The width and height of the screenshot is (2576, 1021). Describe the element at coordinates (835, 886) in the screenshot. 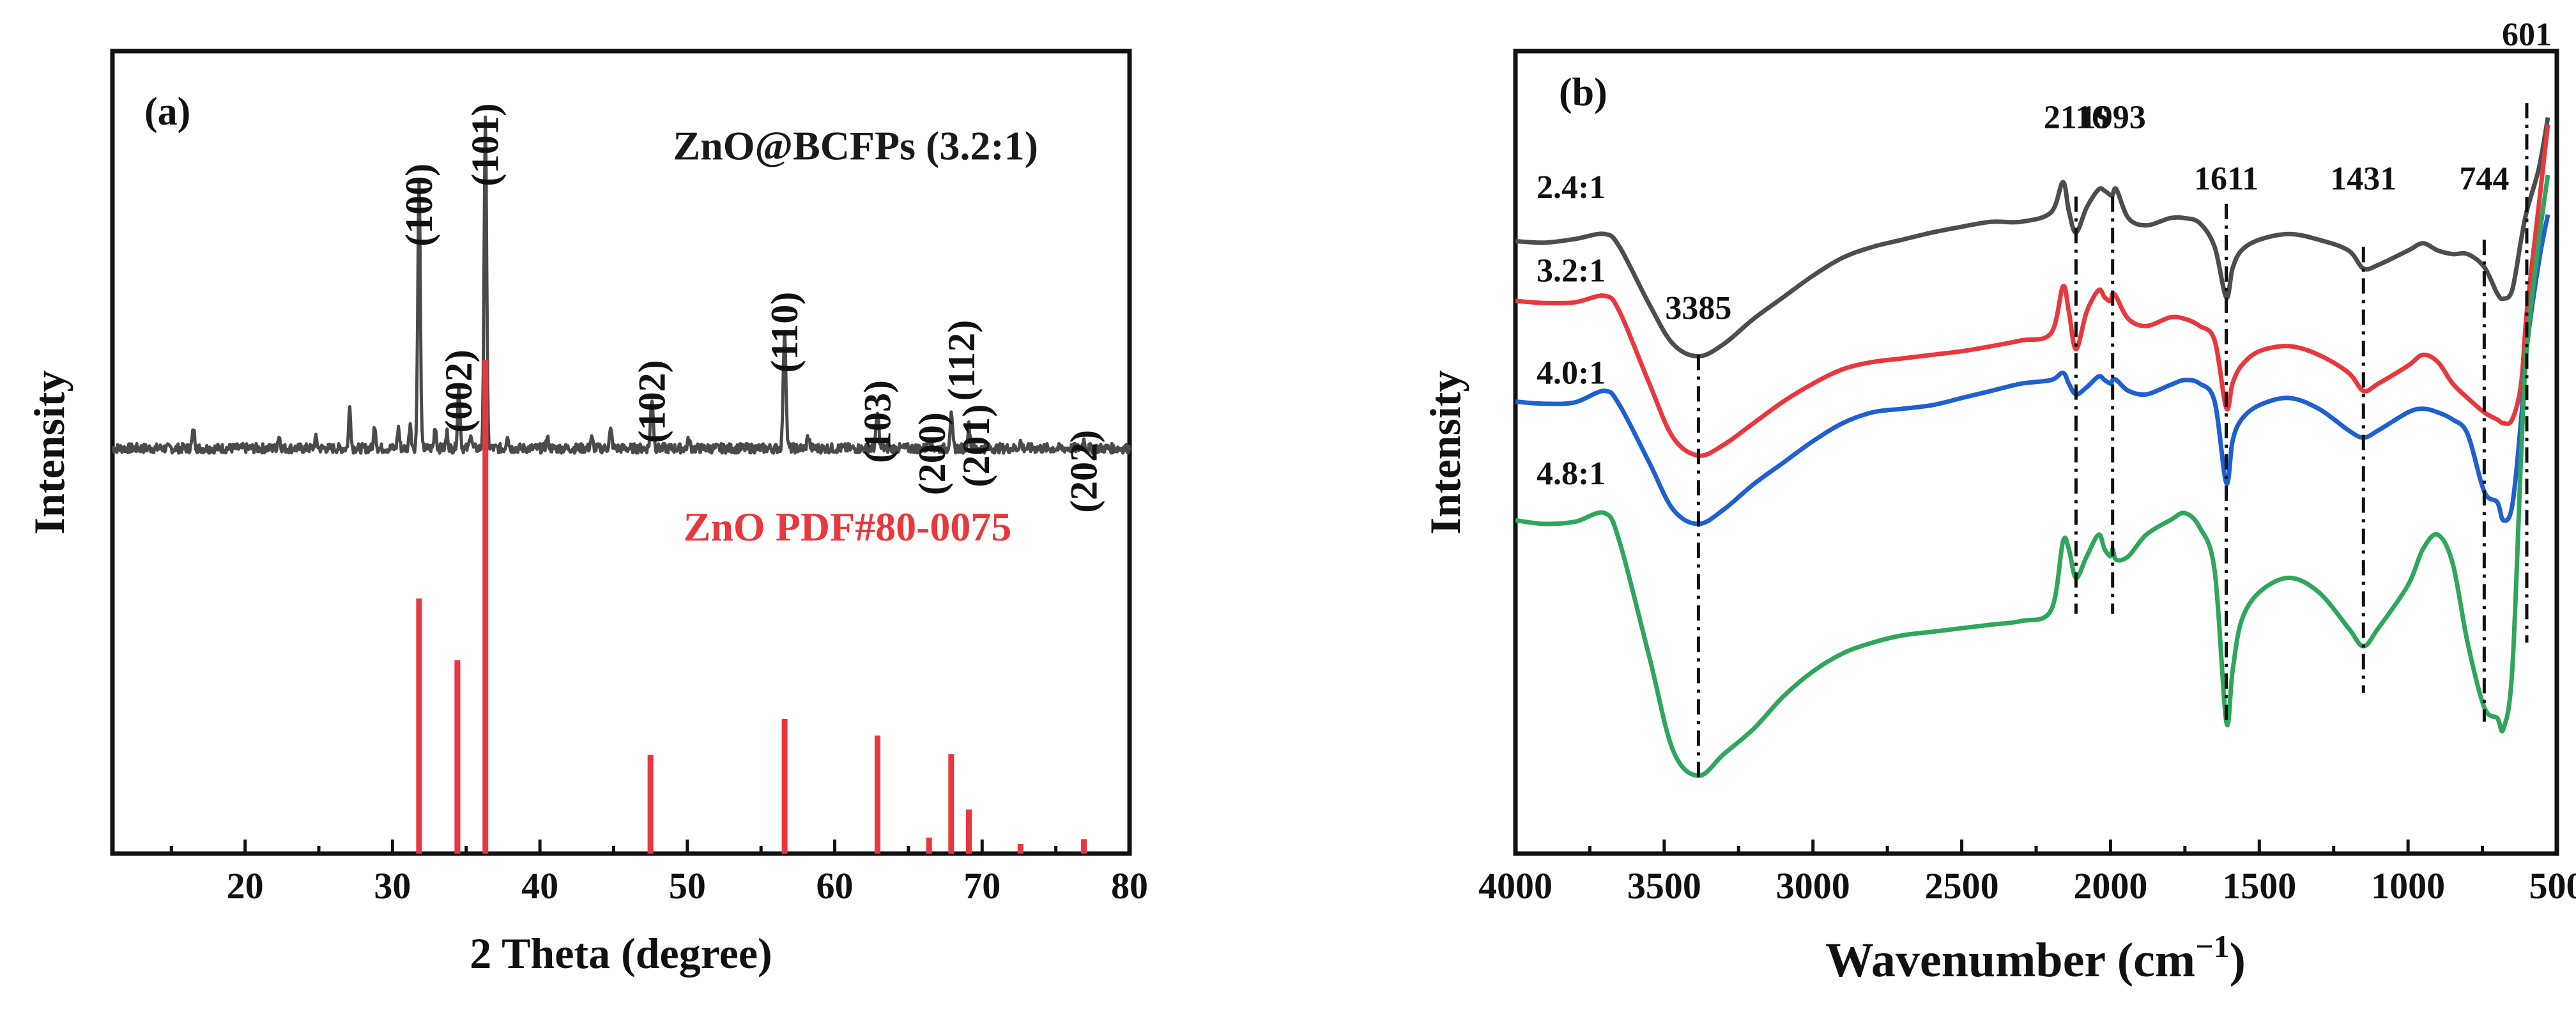

I see `x-tick-label: 60` at that location.